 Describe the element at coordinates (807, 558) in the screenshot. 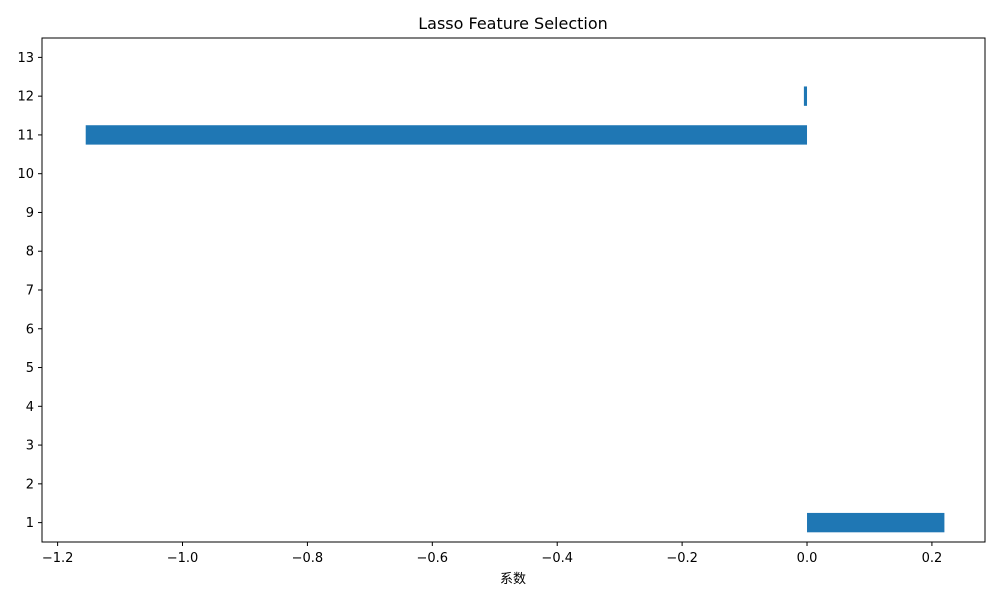

I see `x-tick-label: 0.0` at that location.